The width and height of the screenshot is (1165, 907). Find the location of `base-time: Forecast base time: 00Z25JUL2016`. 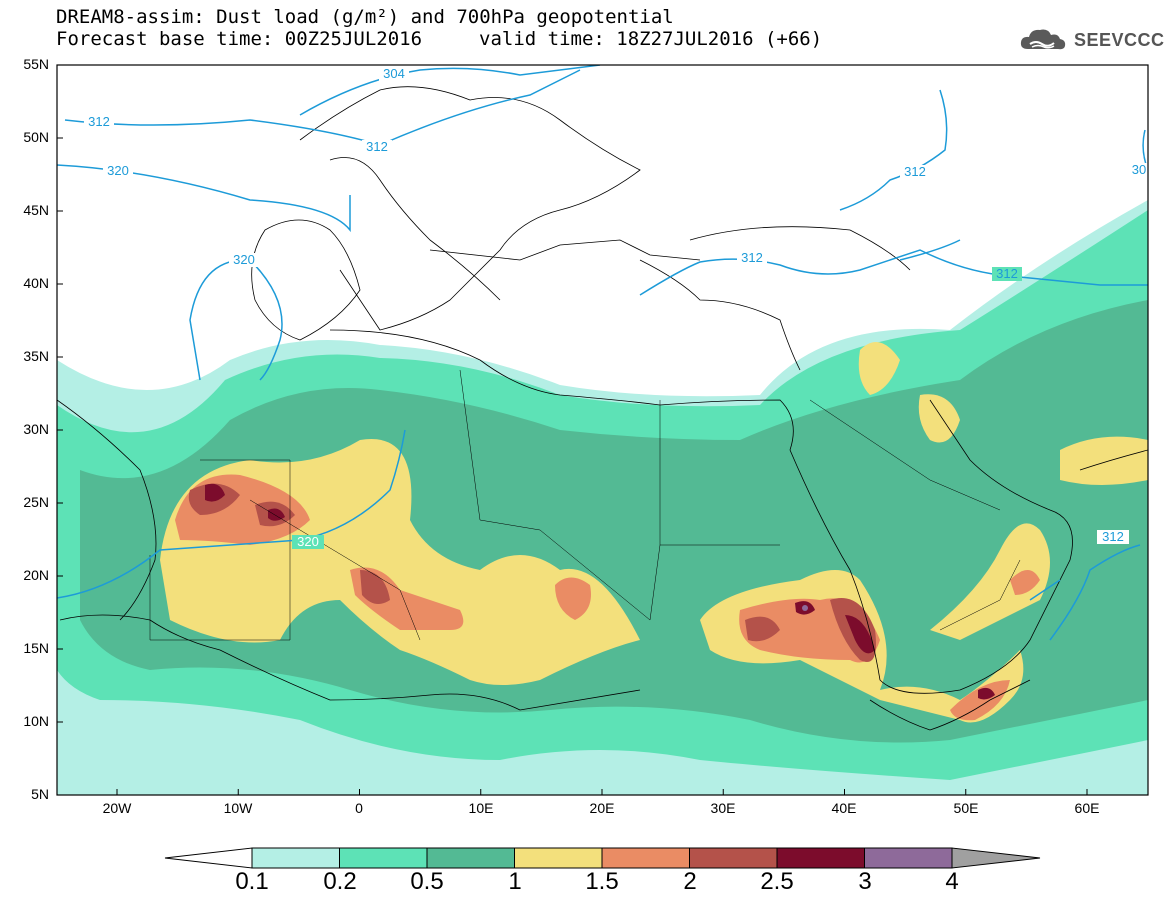

base-time: Forecast base time: 00Z25JUL2016 is located at coordinates (239, 39).